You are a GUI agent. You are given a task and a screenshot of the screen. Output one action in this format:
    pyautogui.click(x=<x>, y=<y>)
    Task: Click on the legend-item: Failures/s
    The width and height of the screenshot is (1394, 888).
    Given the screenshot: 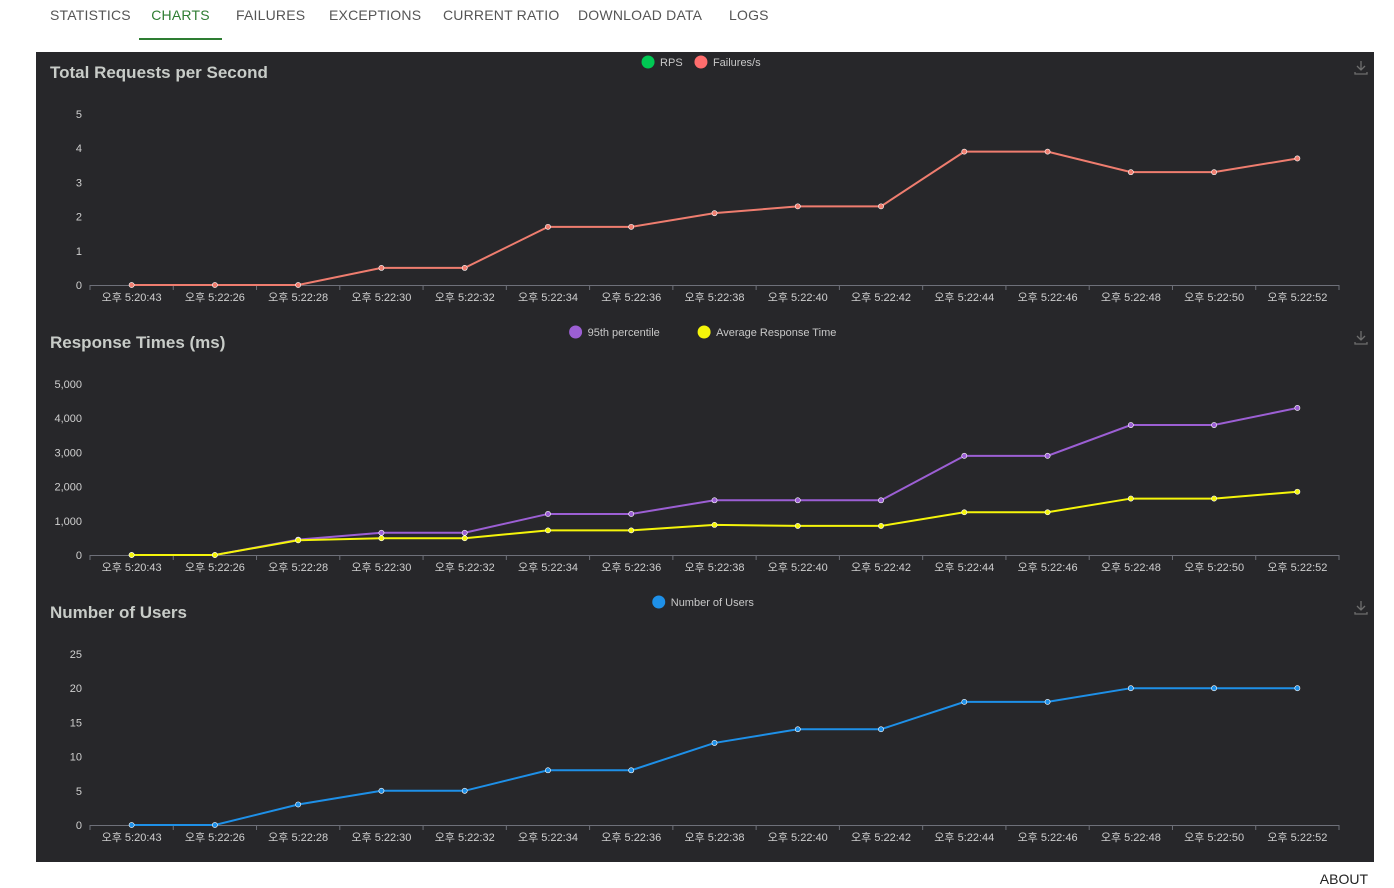 What is the action you would take?
    pyautogui.click(x=727, y=62)
    